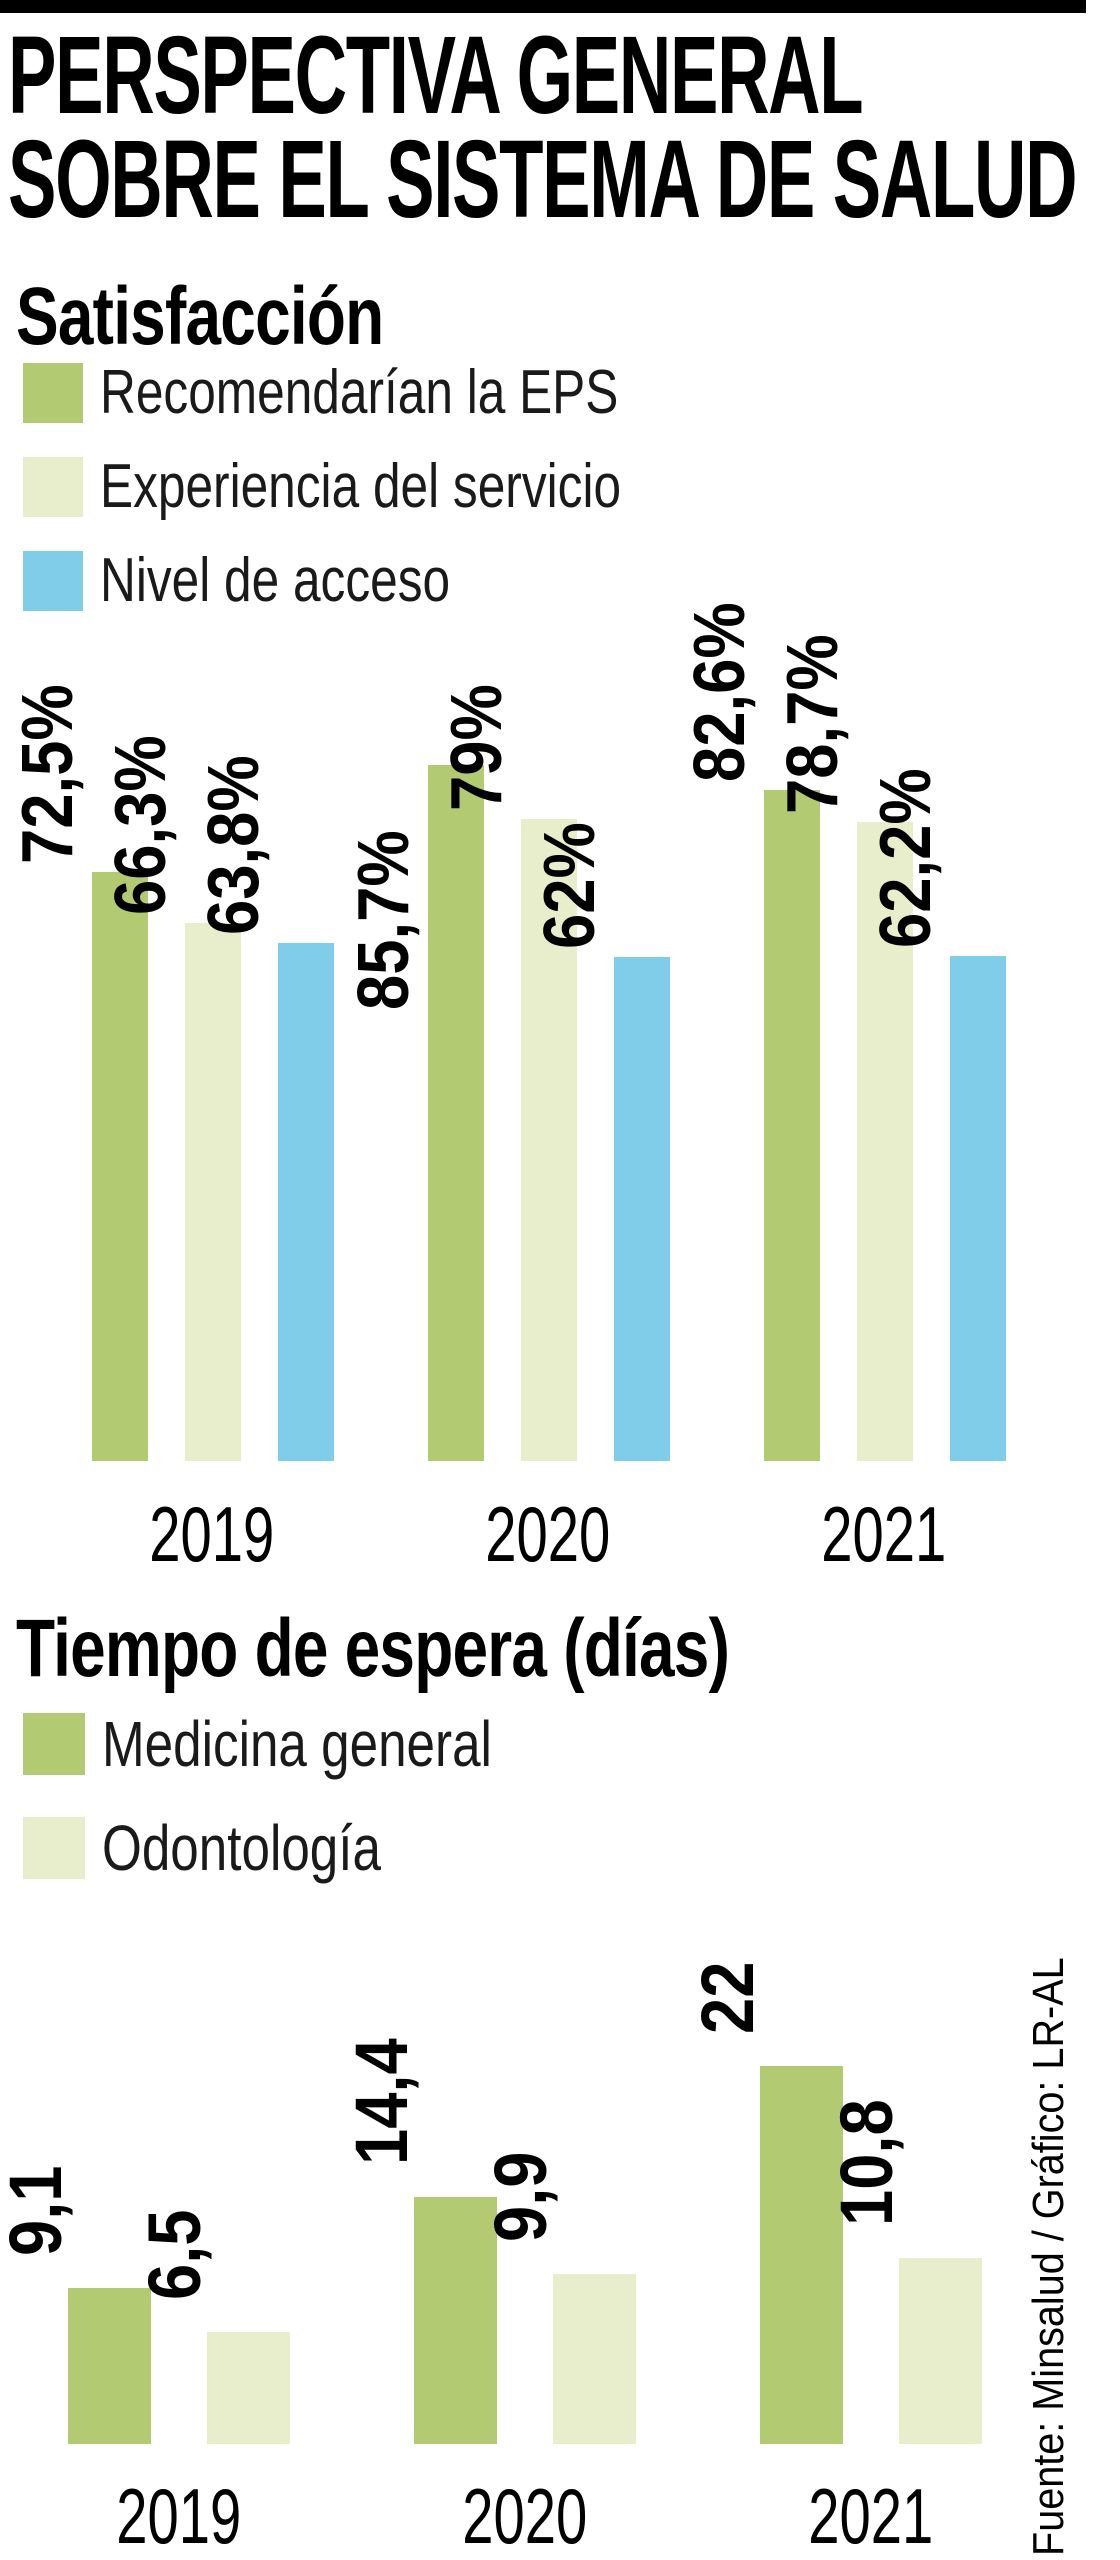 This screenshot has height=2560, width=1120. Describe the element at coordinates (813, 724) in the screenshot. I see `bar-value-label: 78,7%` at that location.